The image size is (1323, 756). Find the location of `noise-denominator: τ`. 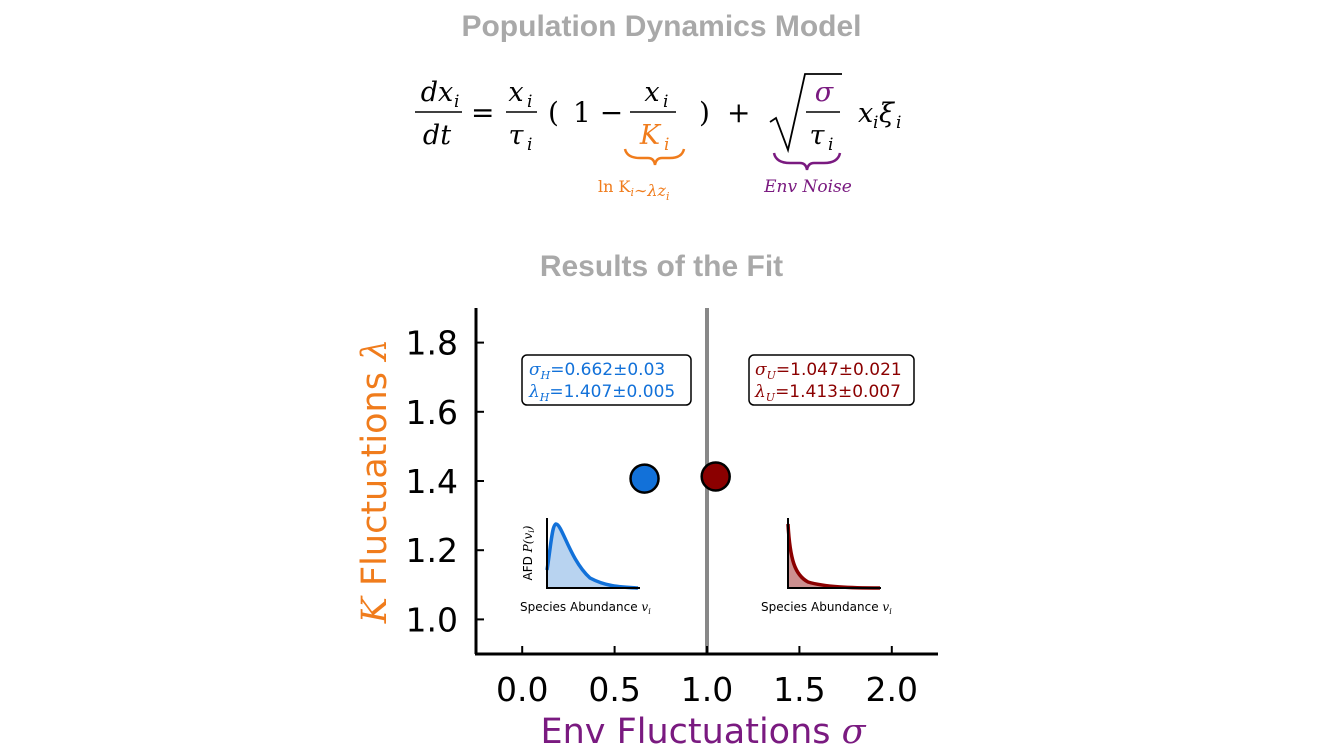

noise-denominator: τ is located at coordinates (818, 135).